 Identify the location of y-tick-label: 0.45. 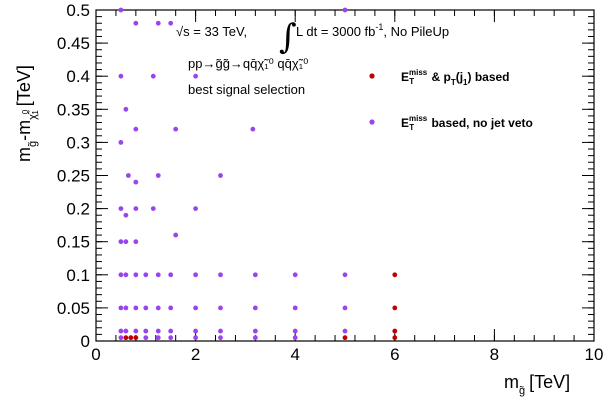
(73, 43).